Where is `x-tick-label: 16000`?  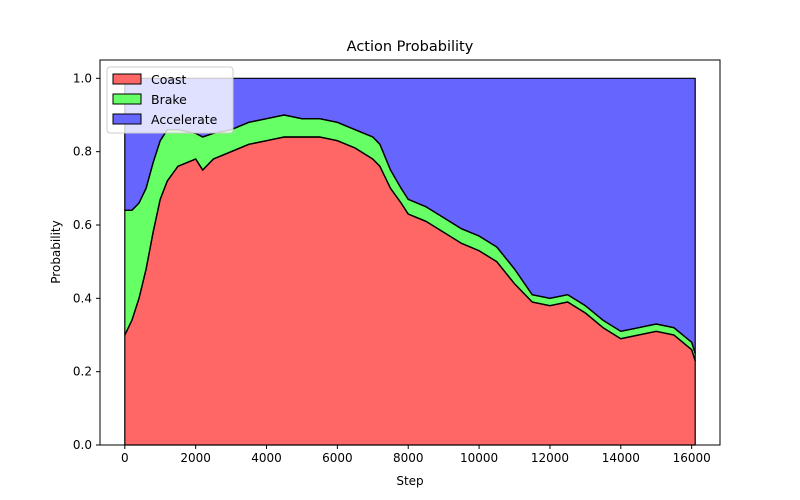
x-tick-label: 16000 is located at coordinates (692, 458).